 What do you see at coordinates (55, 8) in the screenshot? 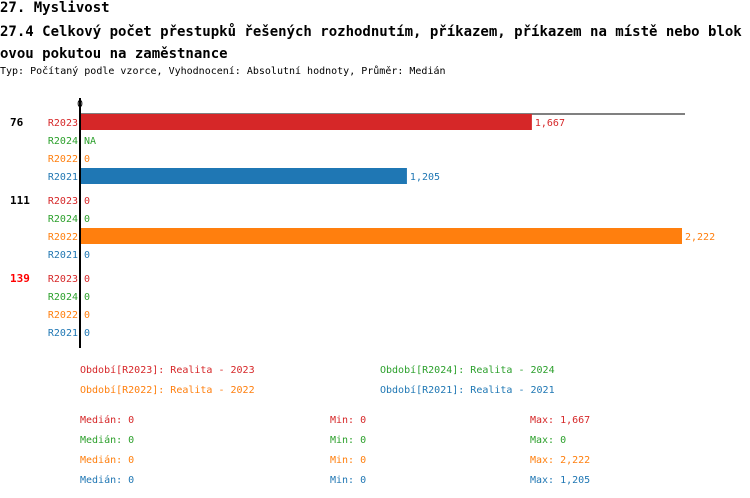
I see `section-title: 27. Myslivost` at bounding box center [55, 8].